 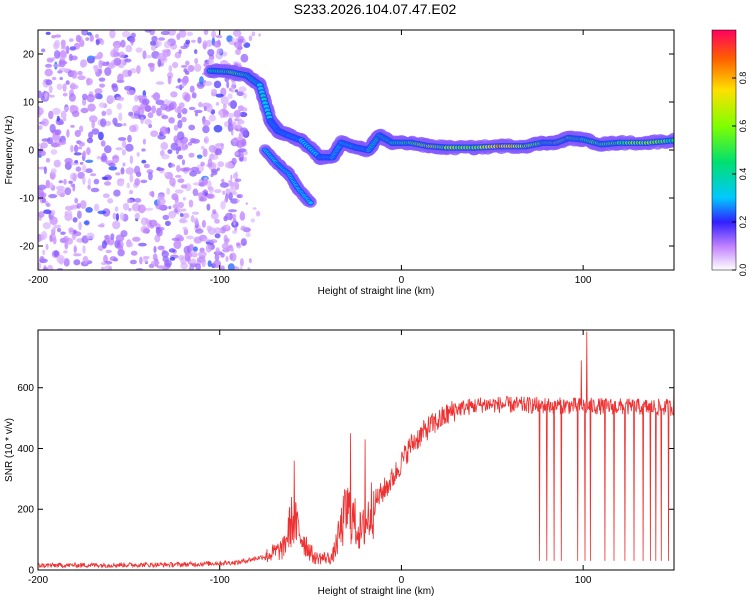 I want to click on spec-xtick-label: 0, so click(x=402, y=280).